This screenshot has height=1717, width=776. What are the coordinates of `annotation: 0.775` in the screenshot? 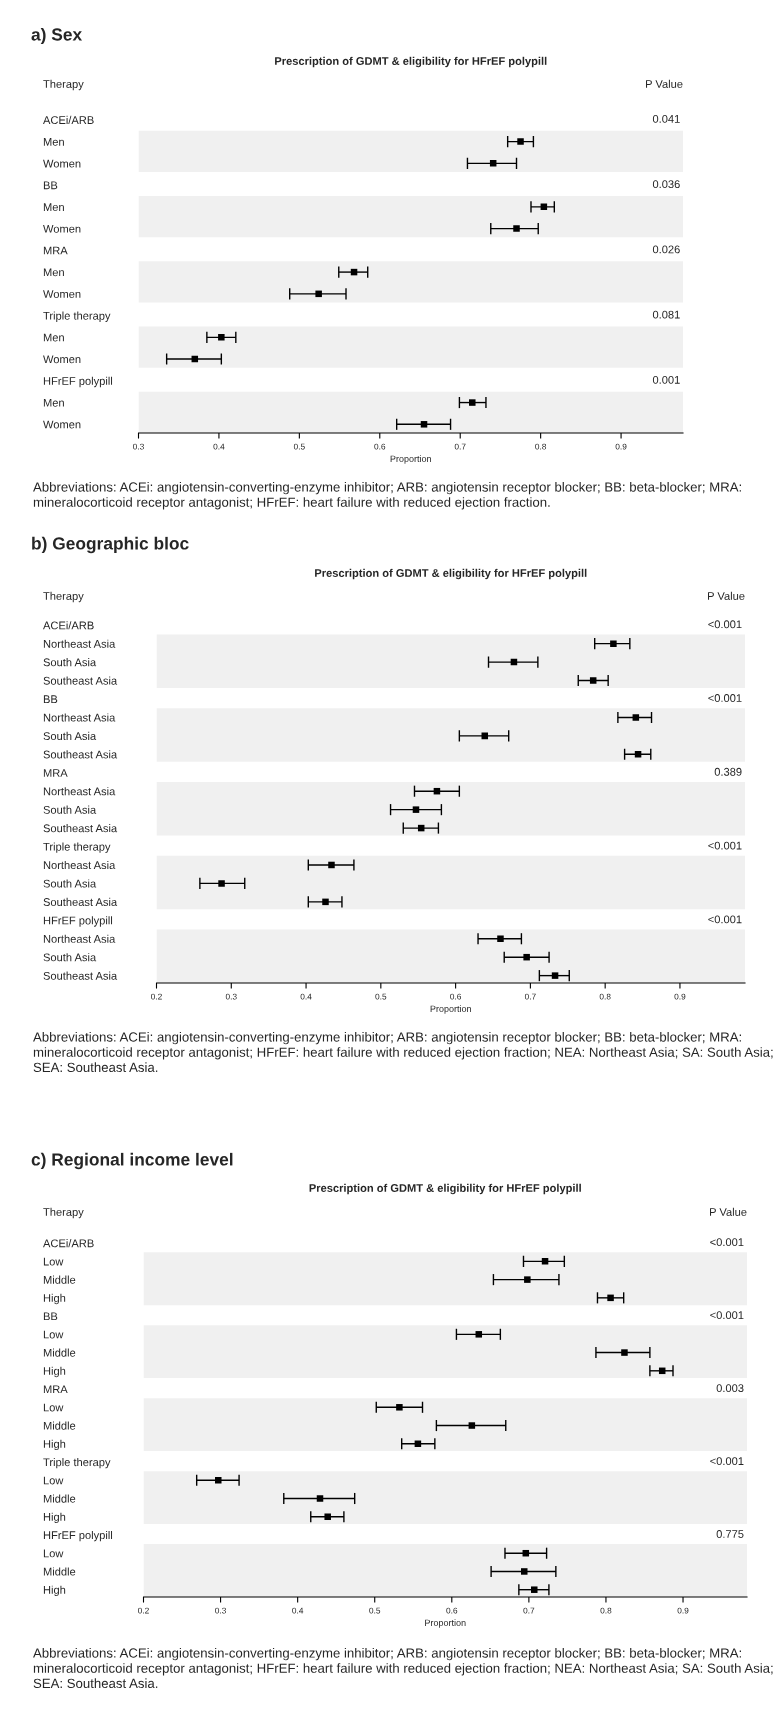 It's located at (730, 1534).